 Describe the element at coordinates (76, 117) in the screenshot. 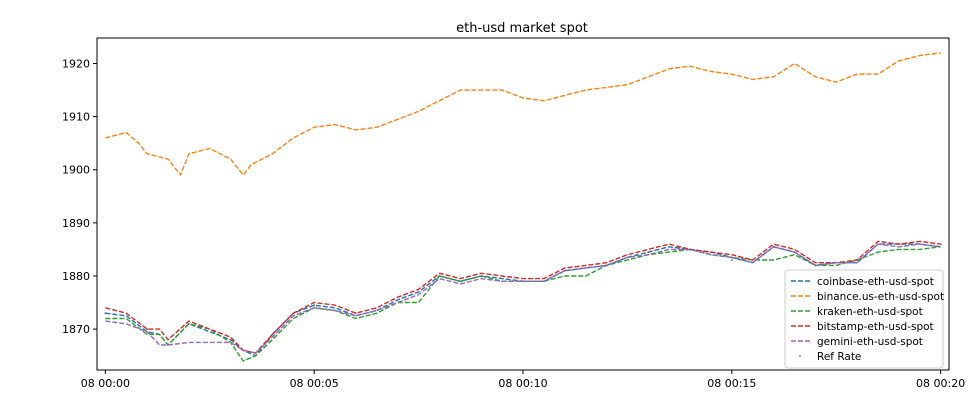

I see `y-tick-label: 1910` at that location.